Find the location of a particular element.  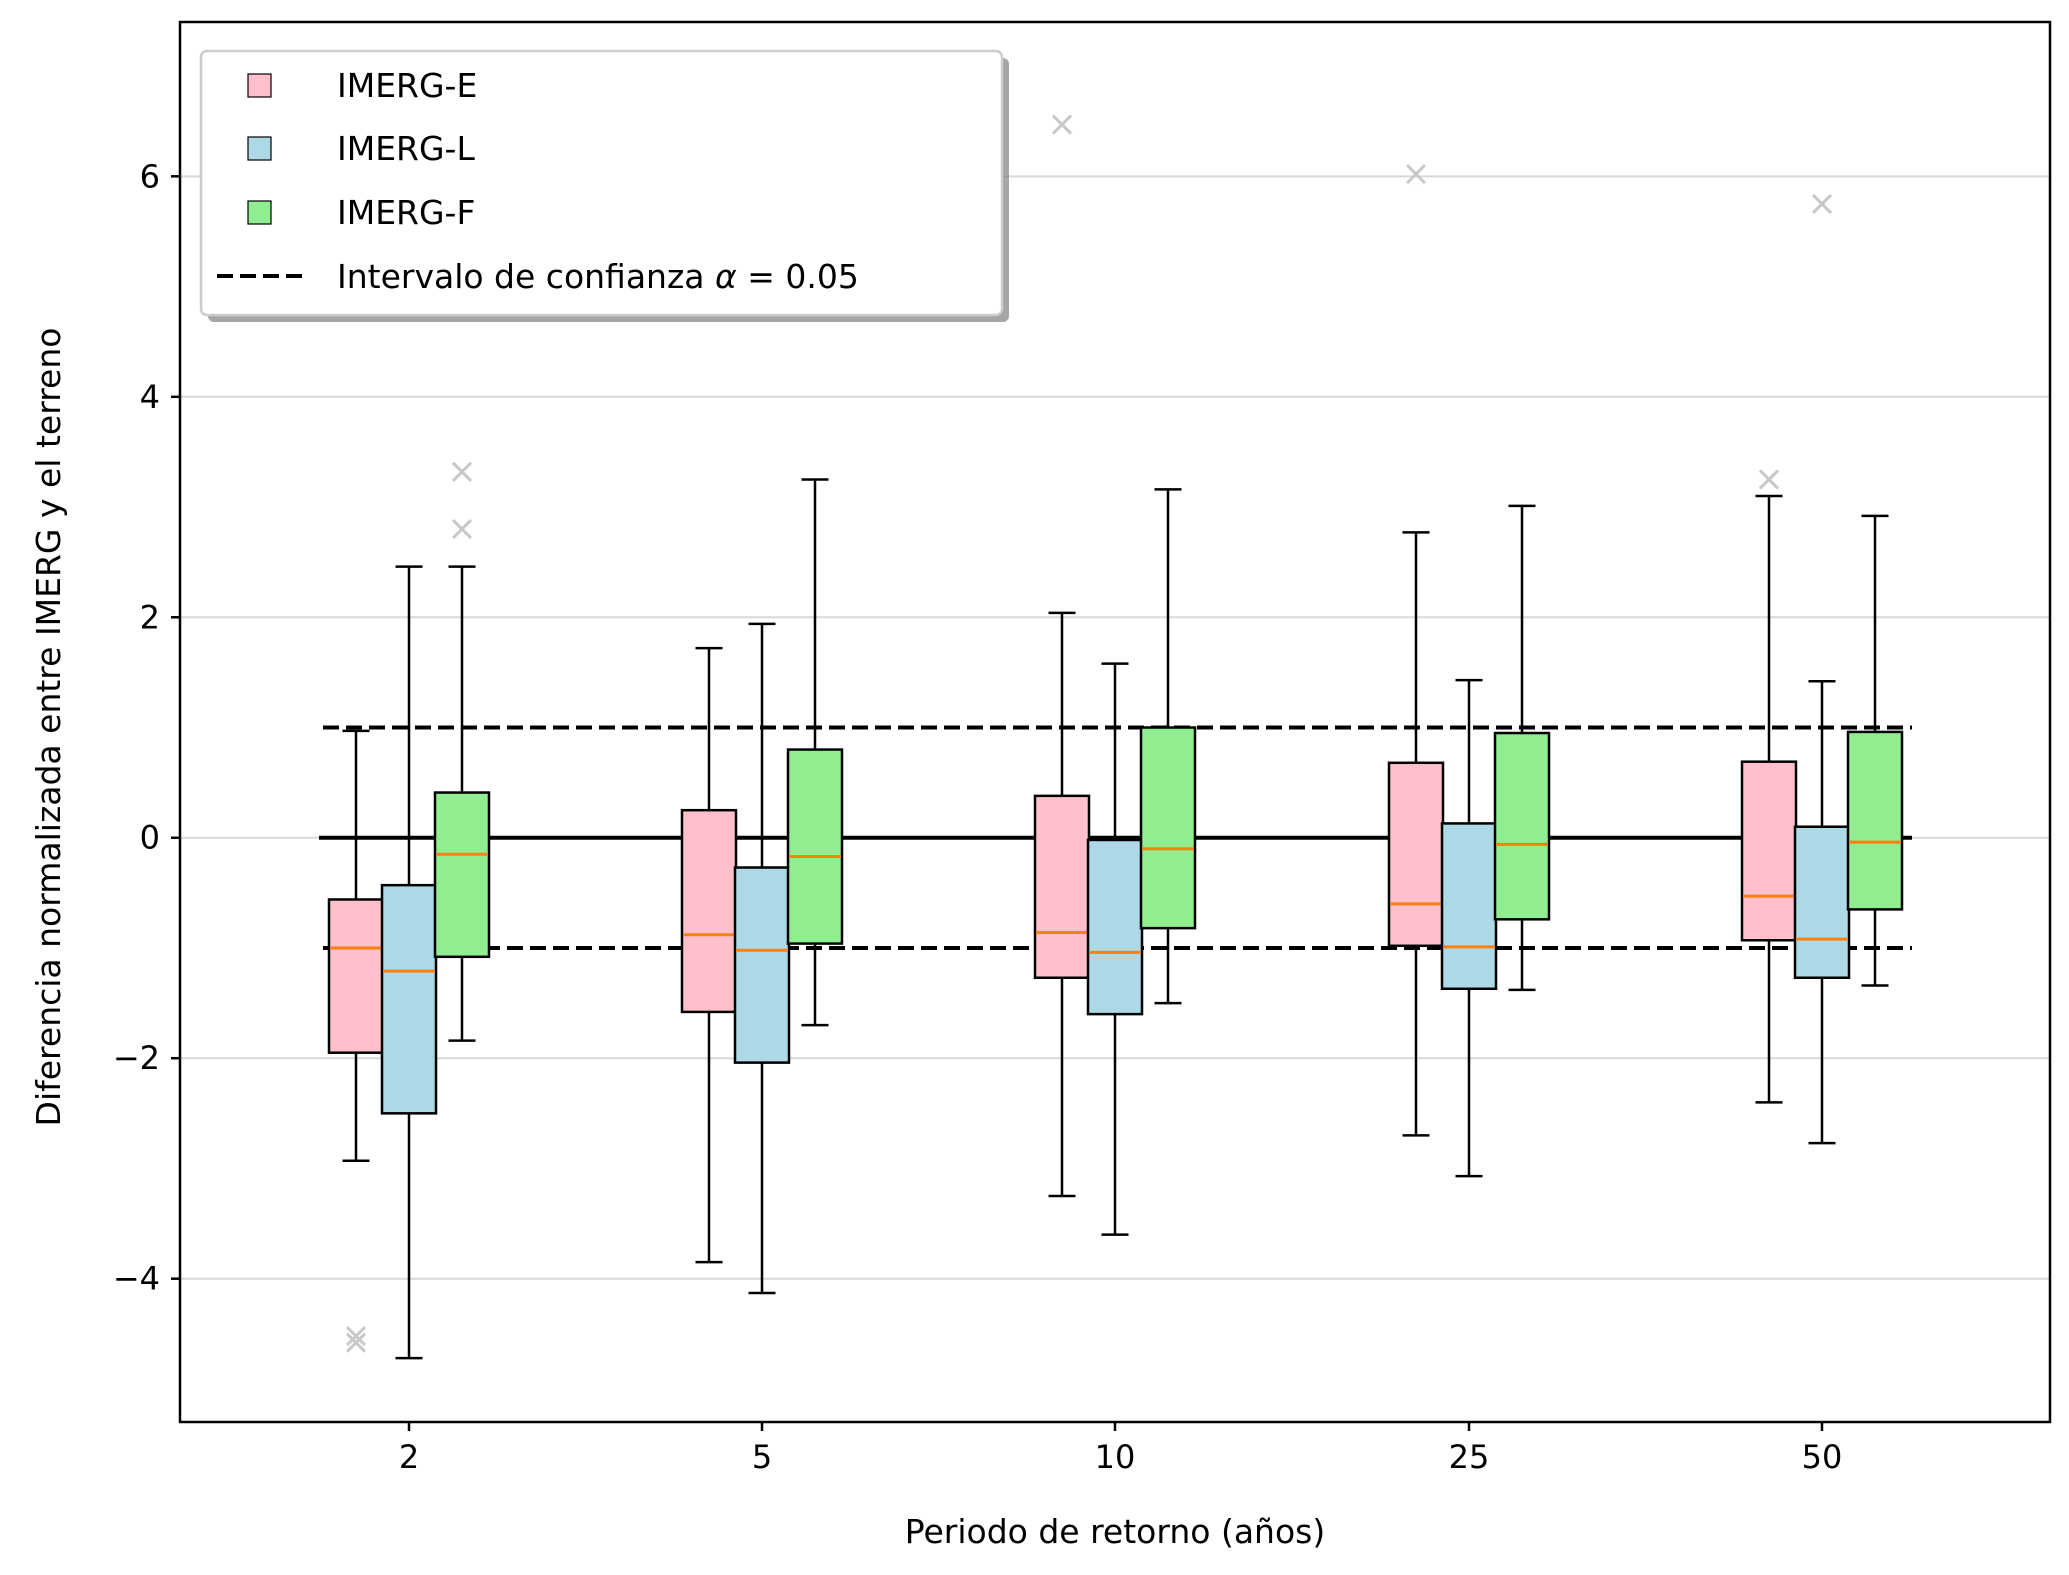

y-tick-label: 2 is located at coordinates (150, 617).